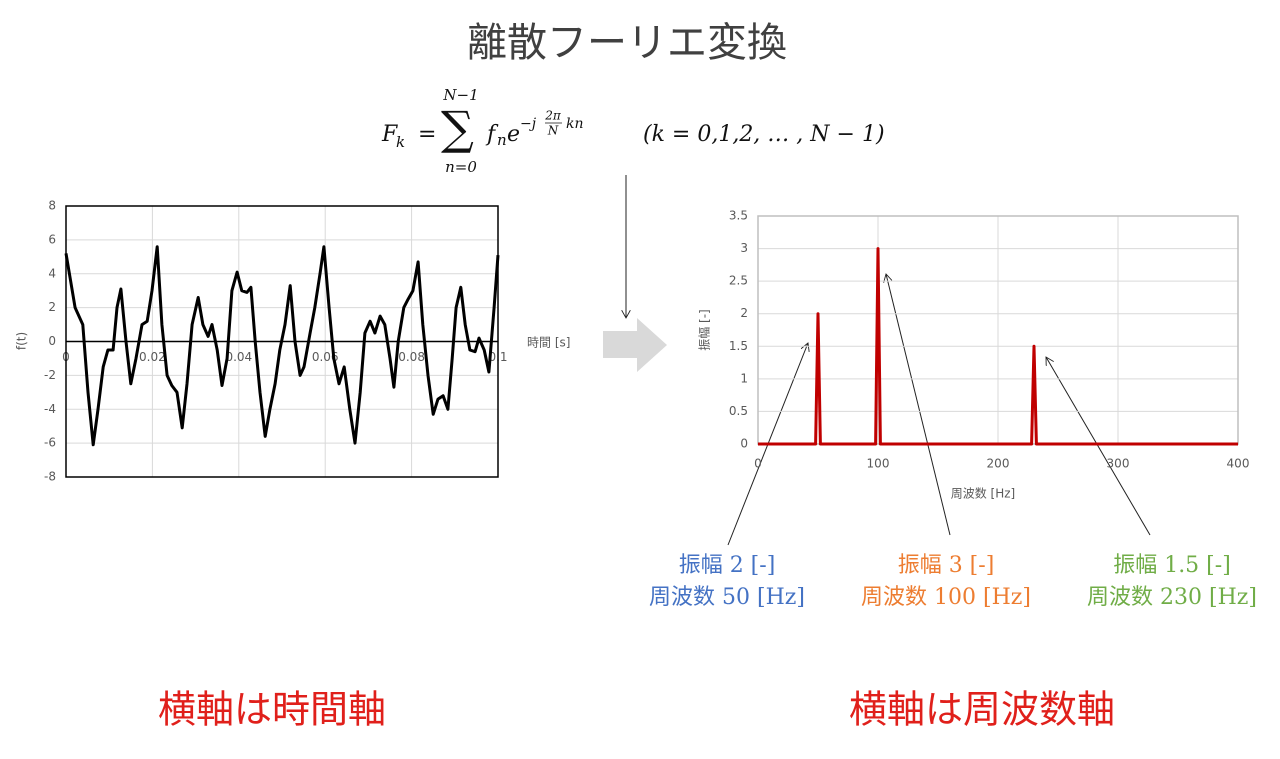  What do you see at coordinates (575, 124) in the screenshot?
I see `formula-text: kn` at bounding box center [575, 124].